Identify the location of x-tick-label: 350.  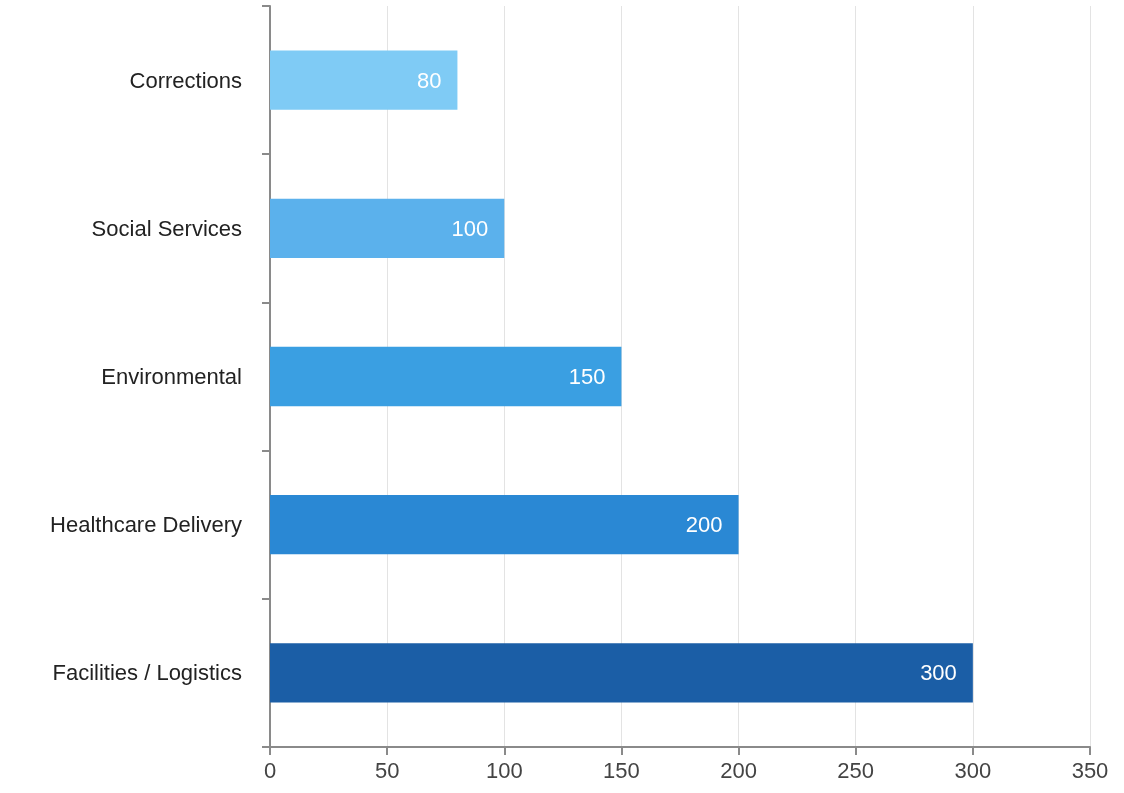
(1090, 770).